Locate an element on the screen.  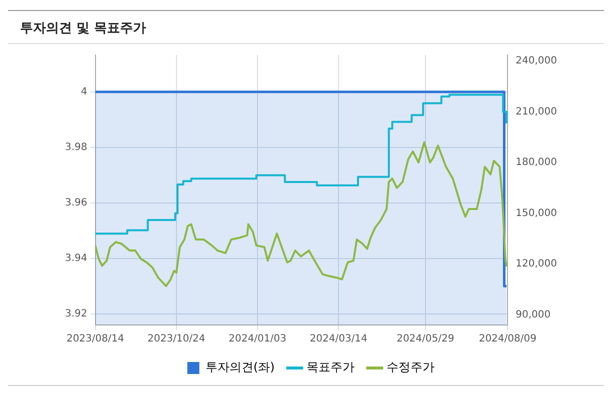
y-tick-label: 3.96 is located at coordinates (76, 202).